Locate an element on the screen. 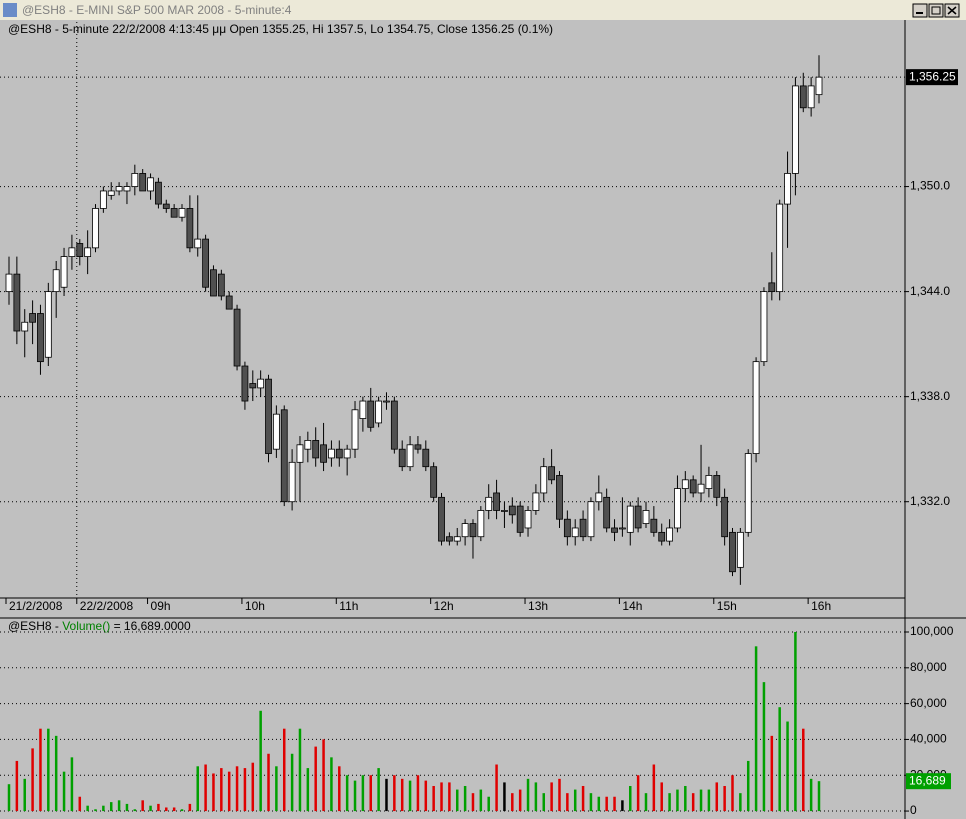 The width and height of the screenshot is (966, 819). volume-study: Volume() is located at coordinates (86, 626).